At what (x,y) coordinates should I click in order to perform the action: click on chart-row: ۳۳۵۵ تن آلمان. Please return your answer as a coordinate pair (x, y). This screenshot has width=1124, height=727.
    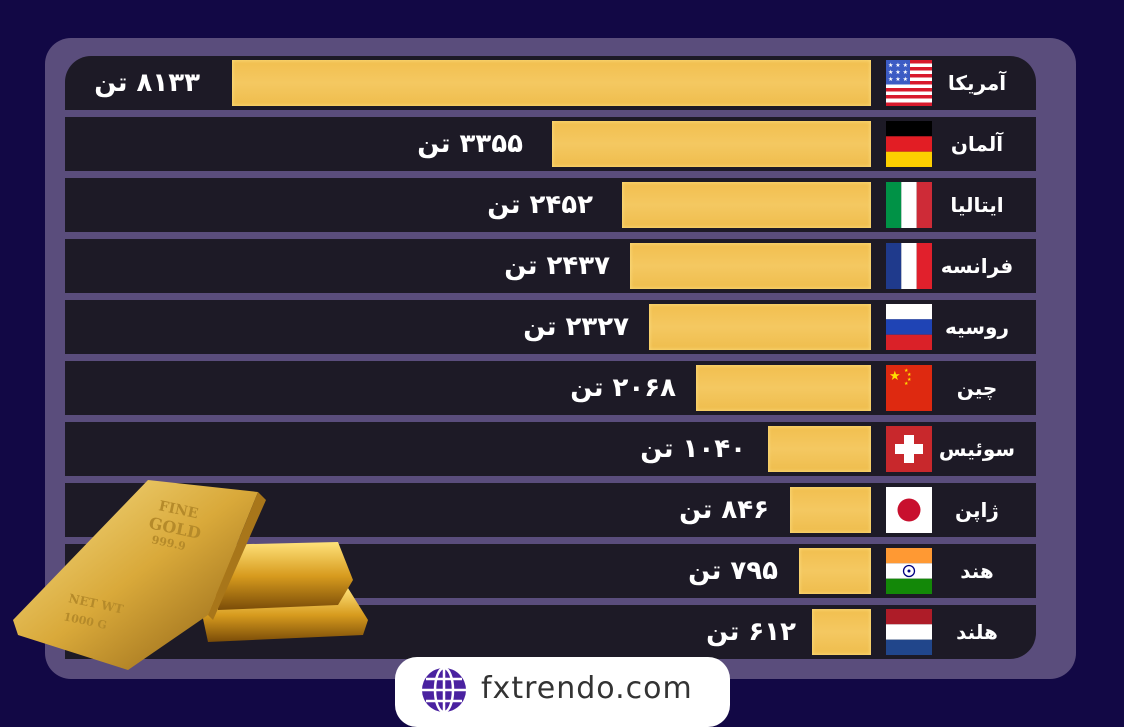
    Looking at the image, I should click on (550, 144).